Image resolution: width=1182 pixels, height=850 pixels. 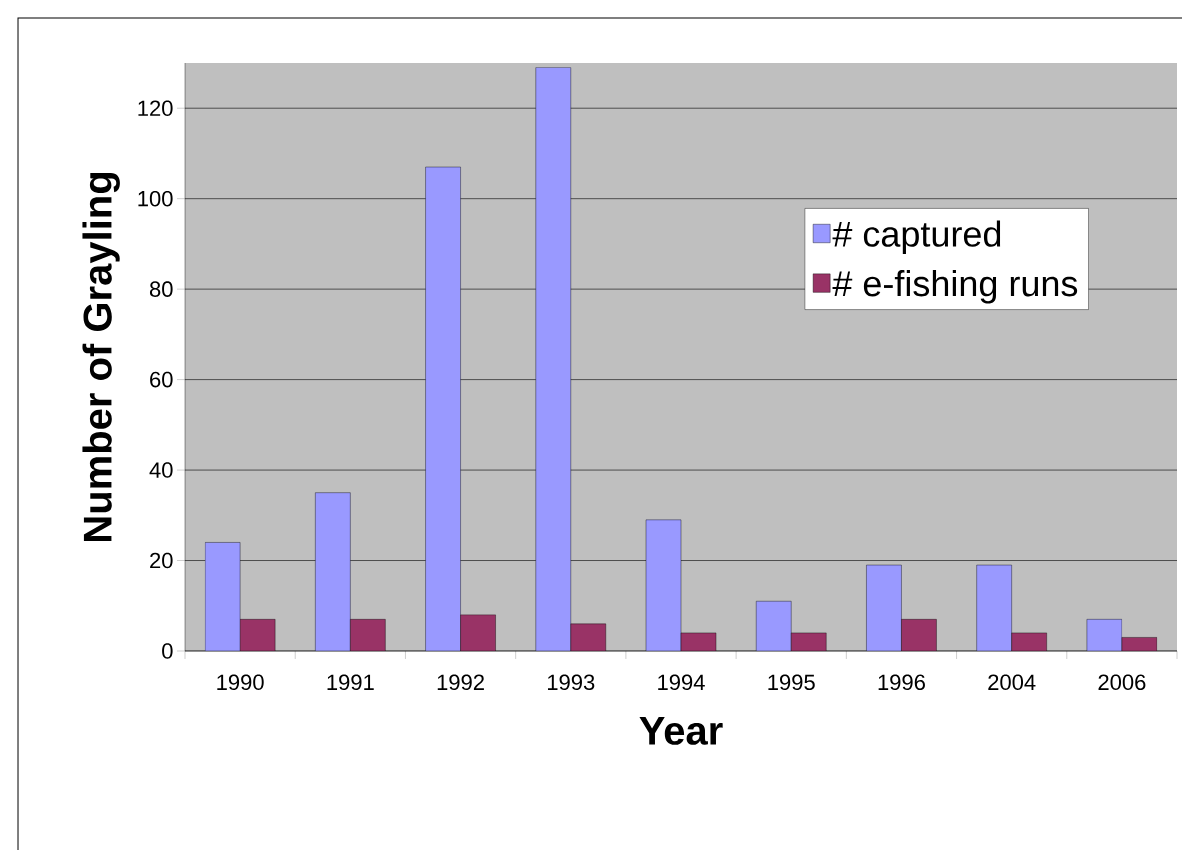 What do you see at coordinates (167, 651) in the screenshot?
I see `y-tick-label: 0` at bounding box center [167, 651].